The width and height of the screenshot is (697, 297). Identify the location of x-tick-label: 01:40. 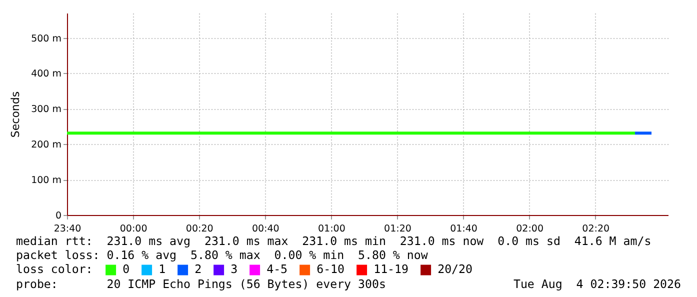
(464, 229).